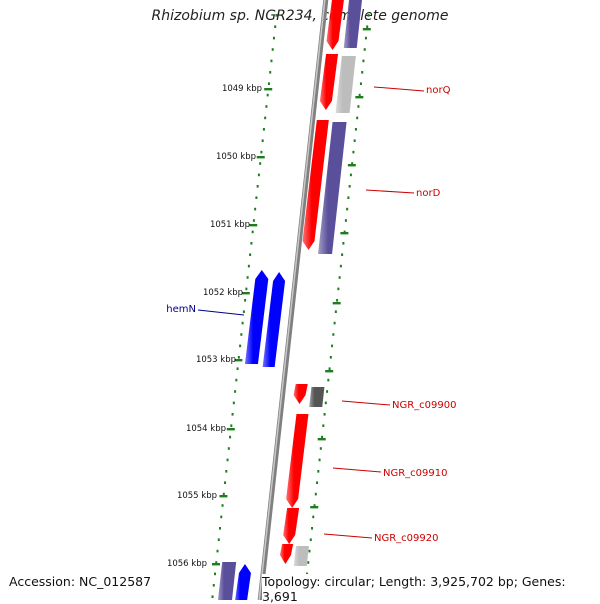 The height and width of the screenshot is (604, 600). I want to click on tick-label-1049: 1049 kbp, so click(242, 89).